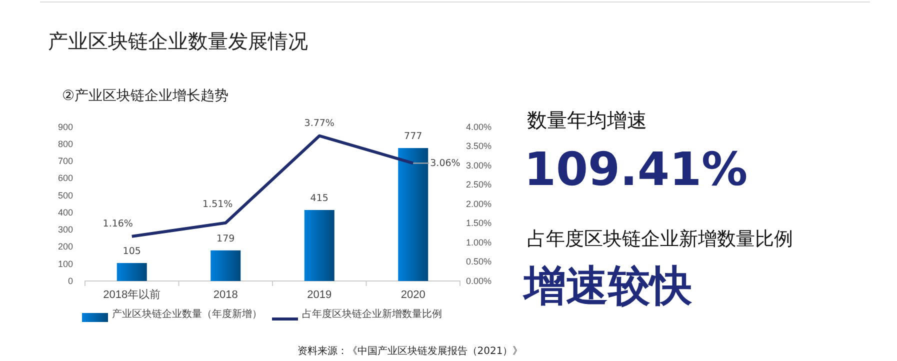  Describe the element at coordinates (65, 178) in the screenshot. I see `y-tick-label: 600` at that location.